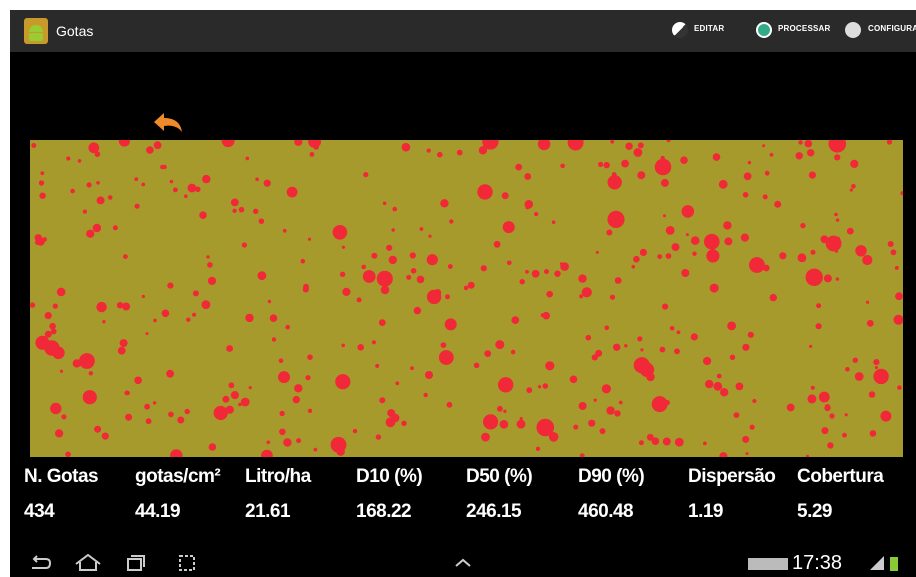  I want to click on home-nav, so click(88, 562).